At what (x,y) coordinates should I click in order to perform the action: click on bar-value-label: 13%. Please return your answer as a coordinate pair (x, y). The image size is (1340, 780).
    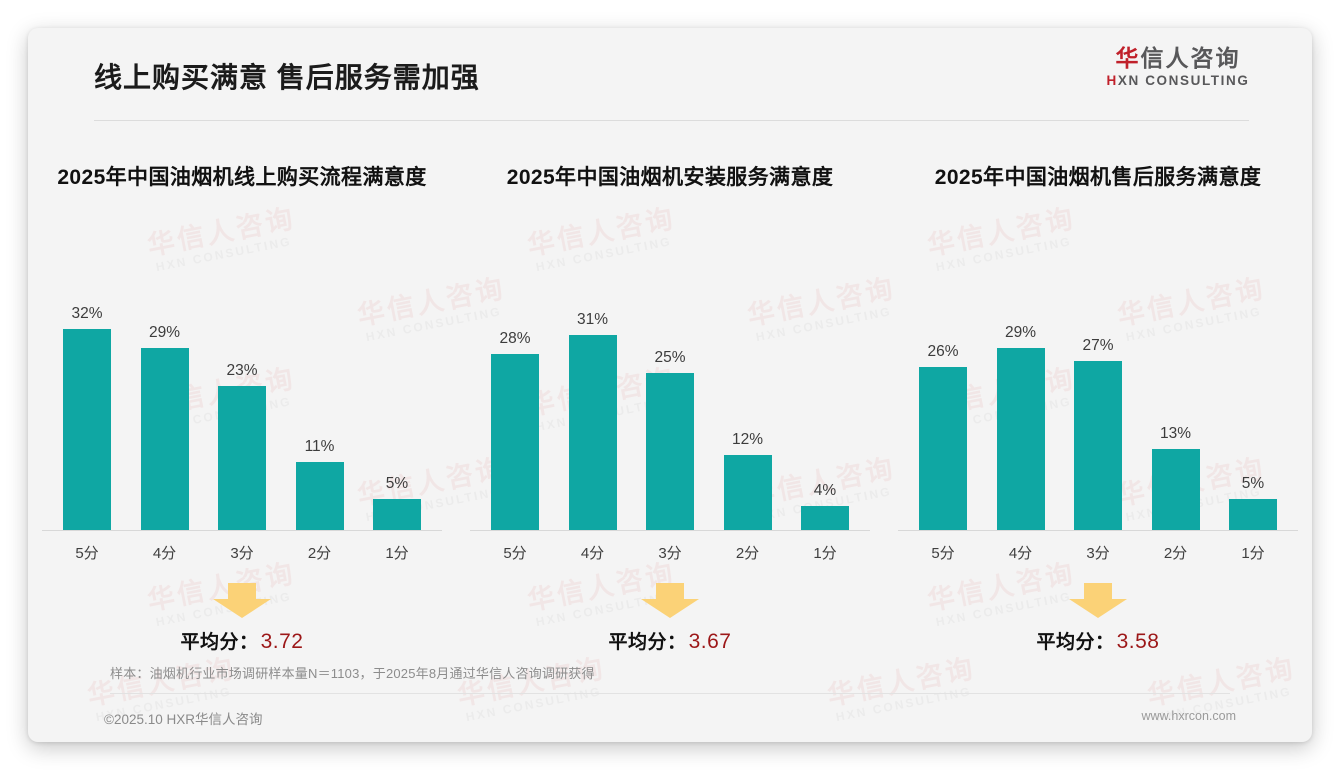
    Looking at the image, I should click on (1175, 433).